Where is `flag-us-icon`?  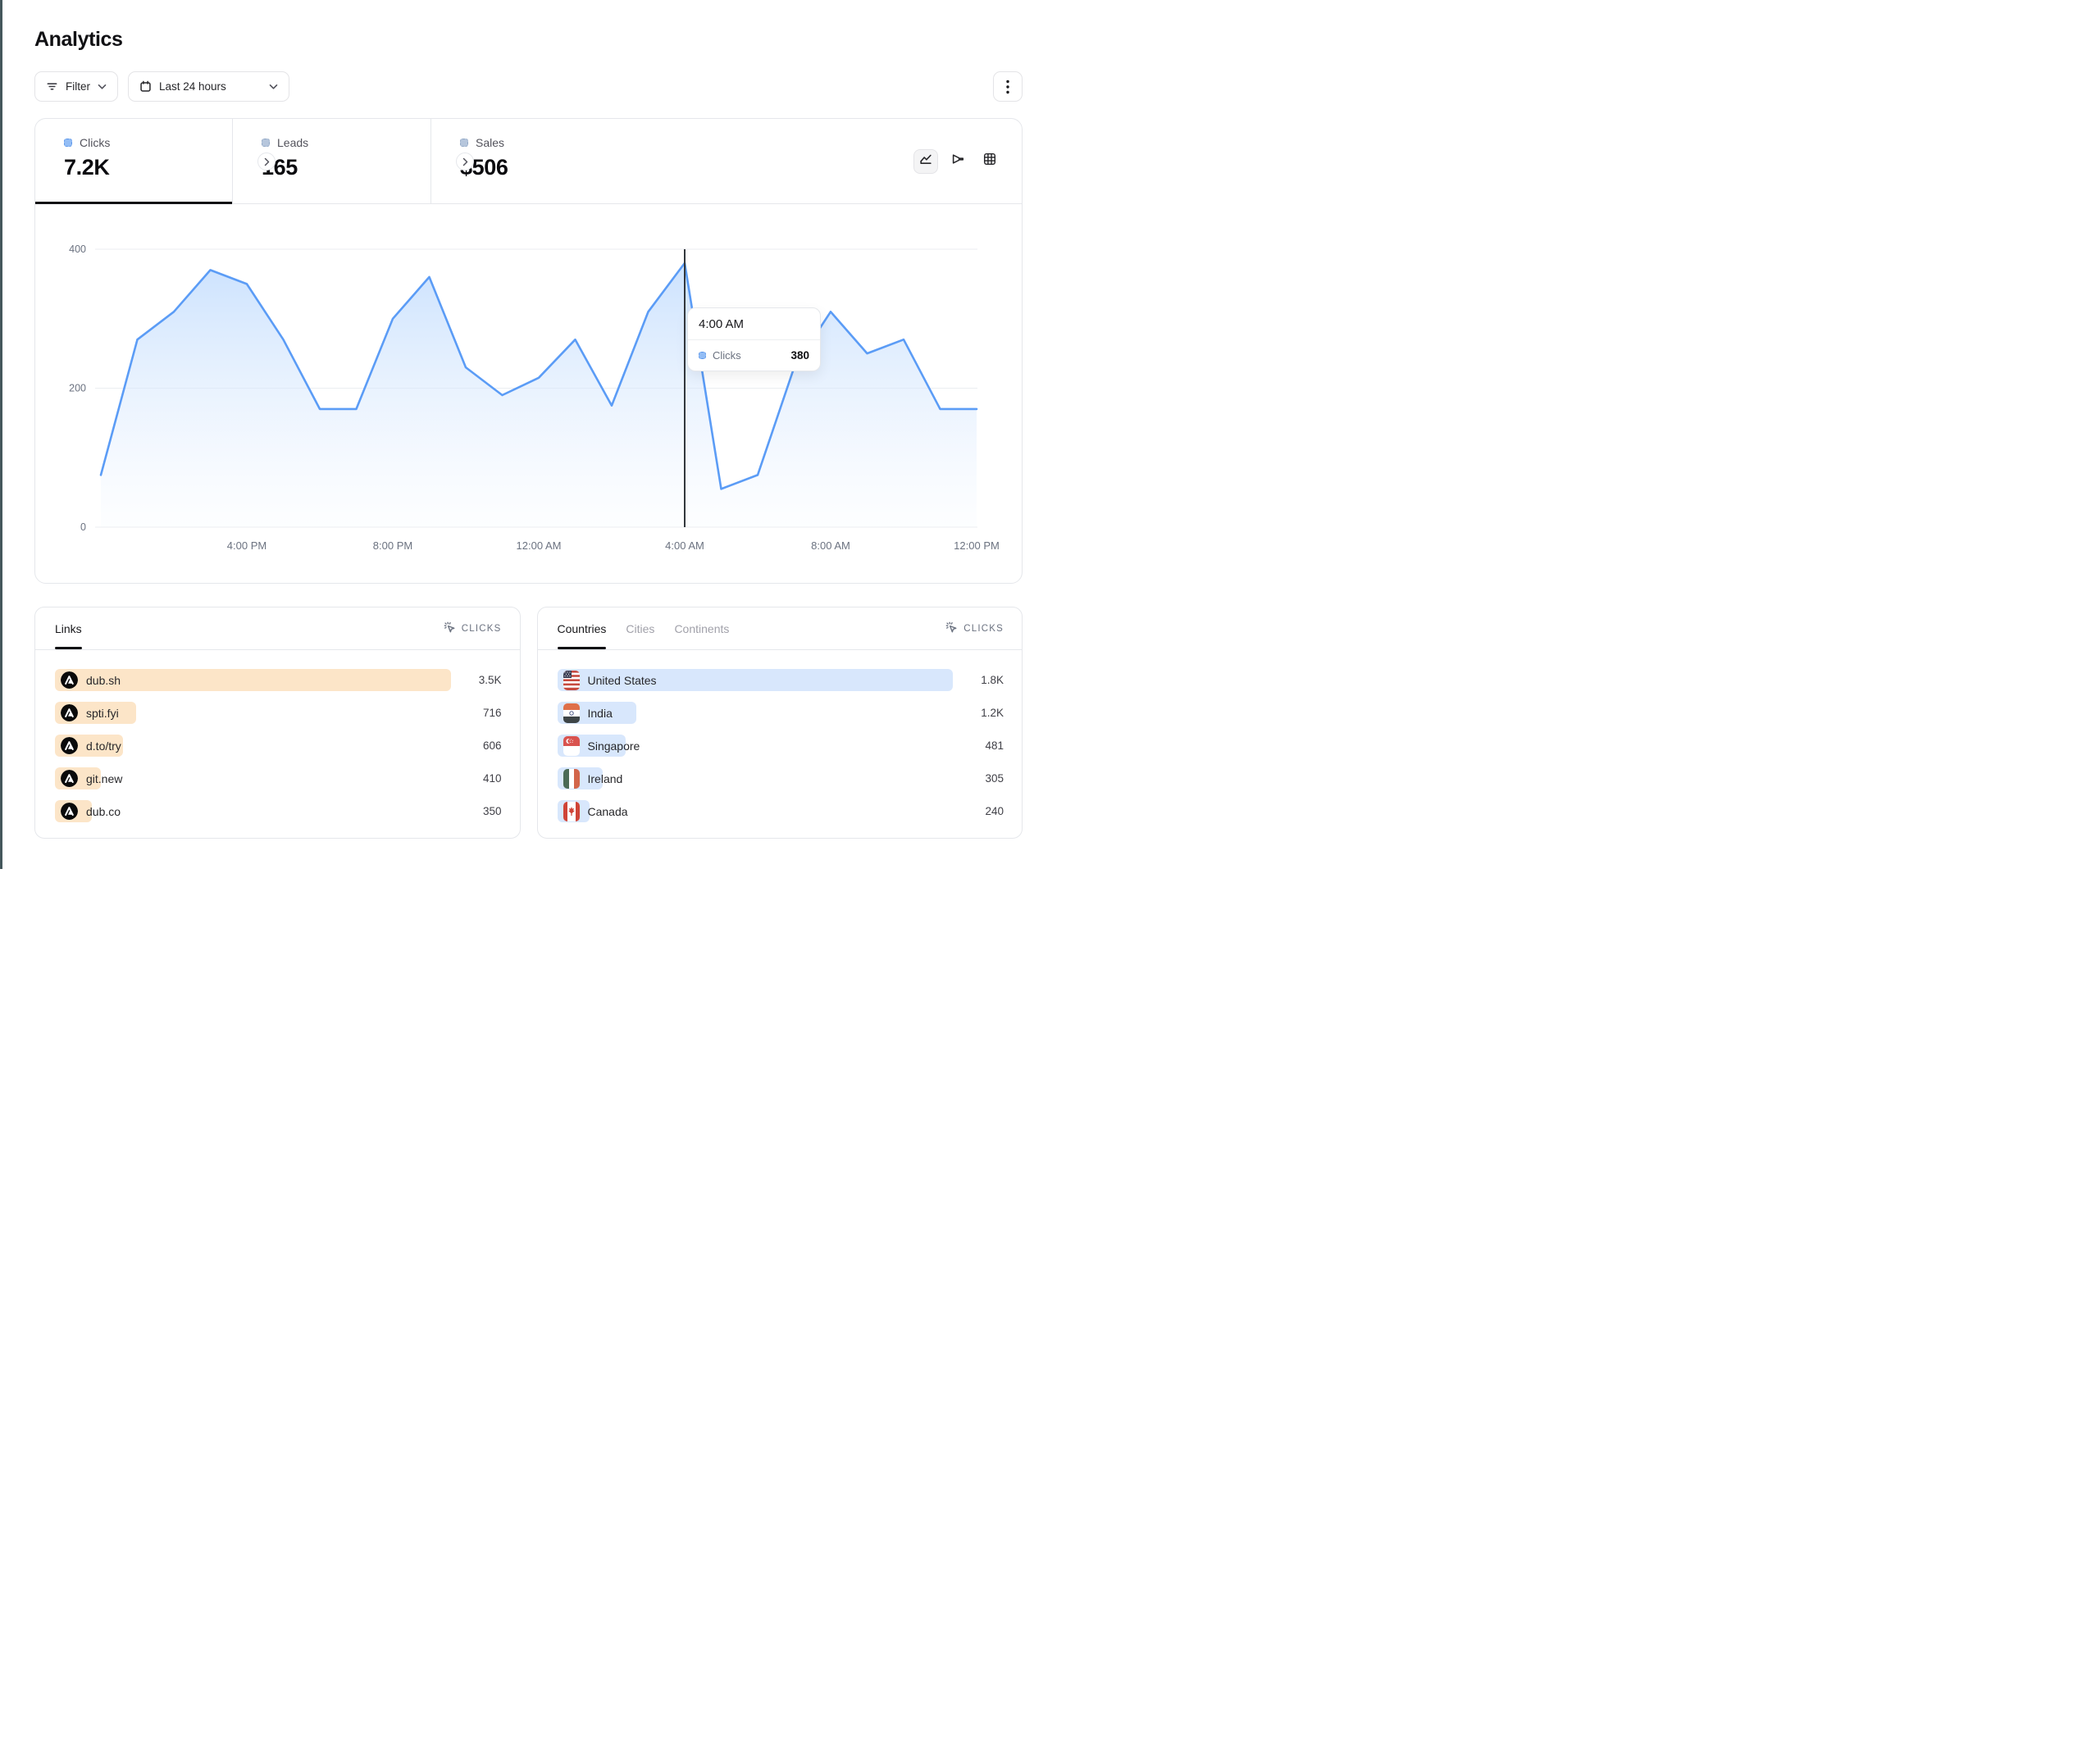
flag-us-icon is located at coordinates (571, 680).